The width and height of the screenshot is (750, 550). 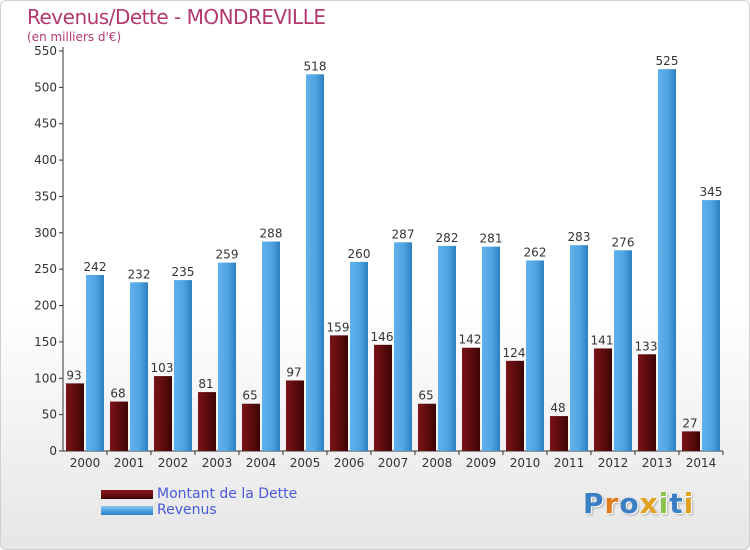 I want to click on y-tick-label: 0, so click(x=53, y=451).